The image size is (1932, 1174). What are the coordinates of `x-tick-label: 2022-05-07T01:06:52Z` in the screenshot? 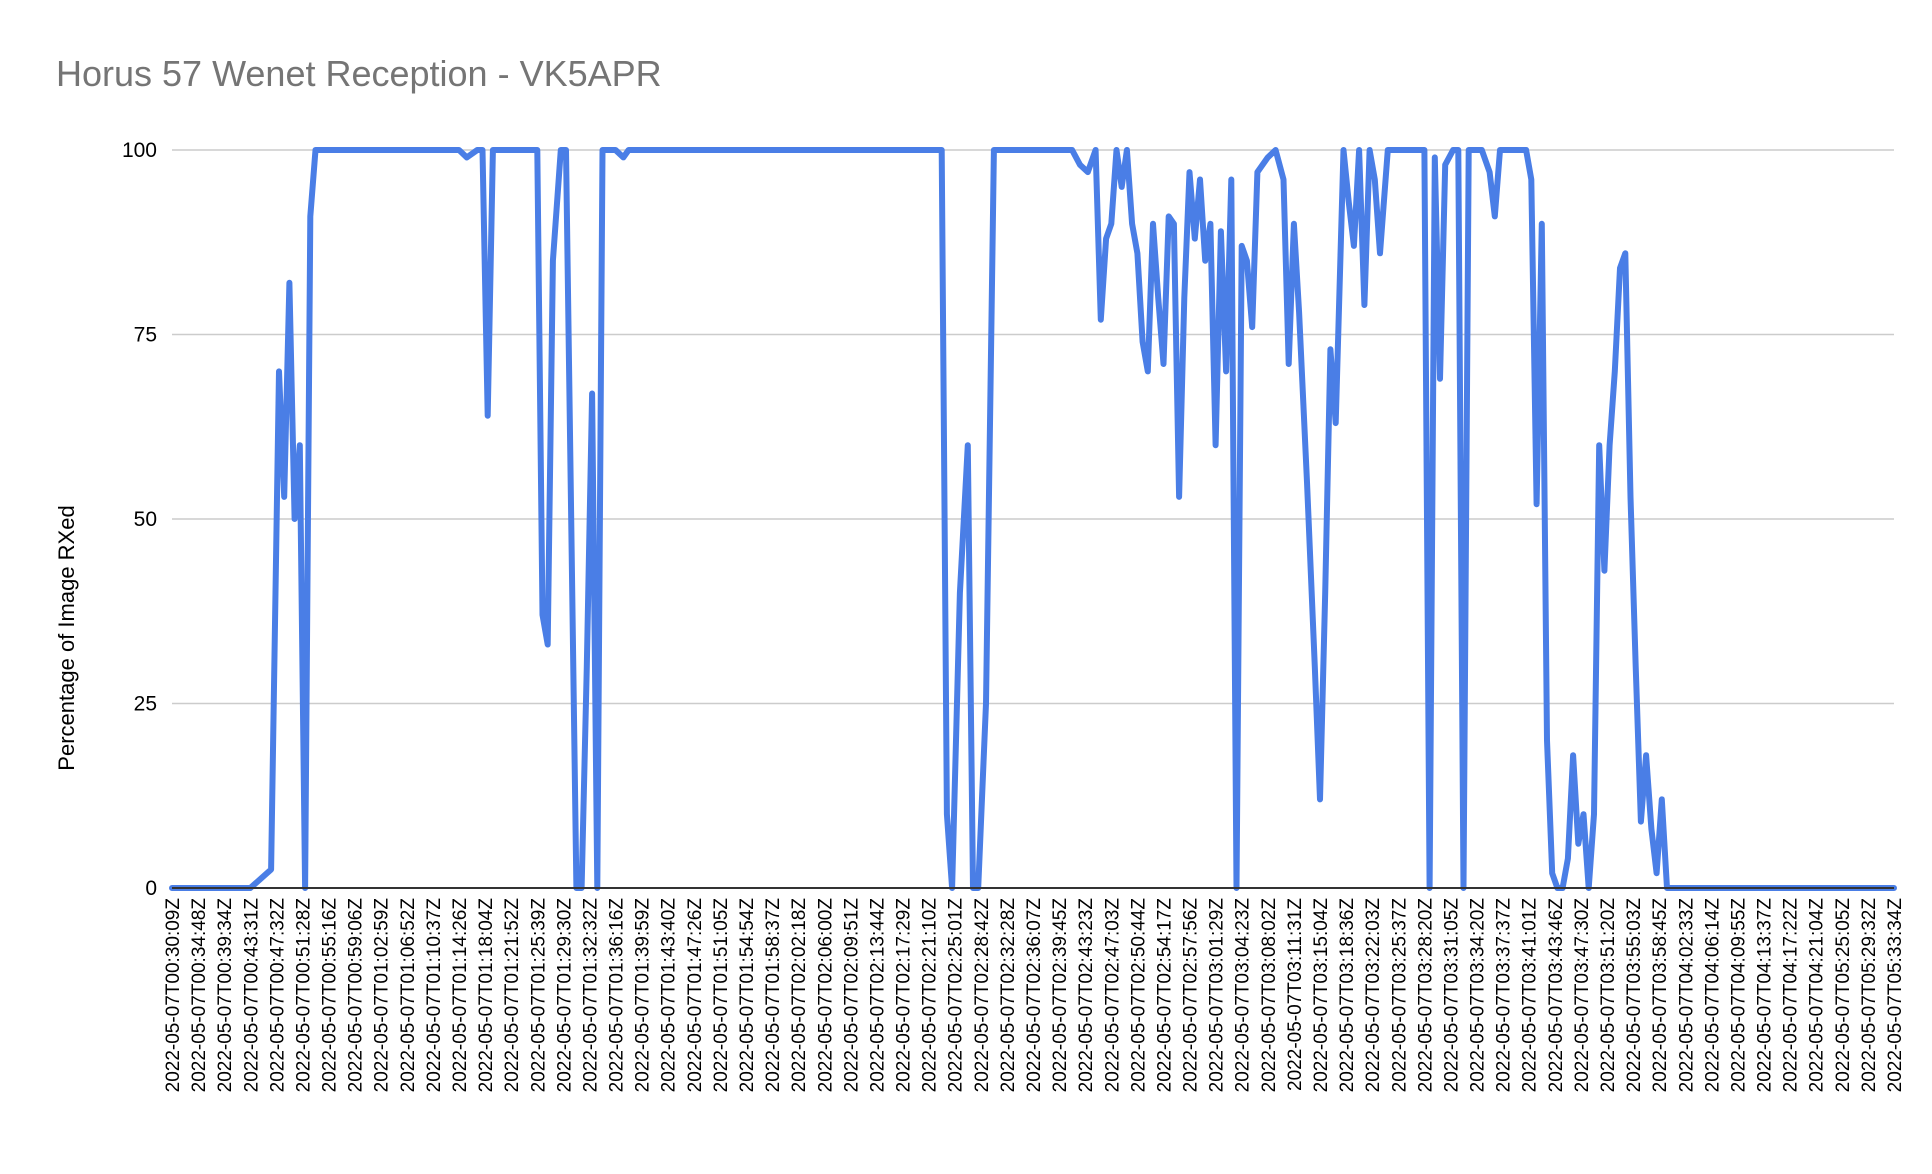 It's located at (408, 995).